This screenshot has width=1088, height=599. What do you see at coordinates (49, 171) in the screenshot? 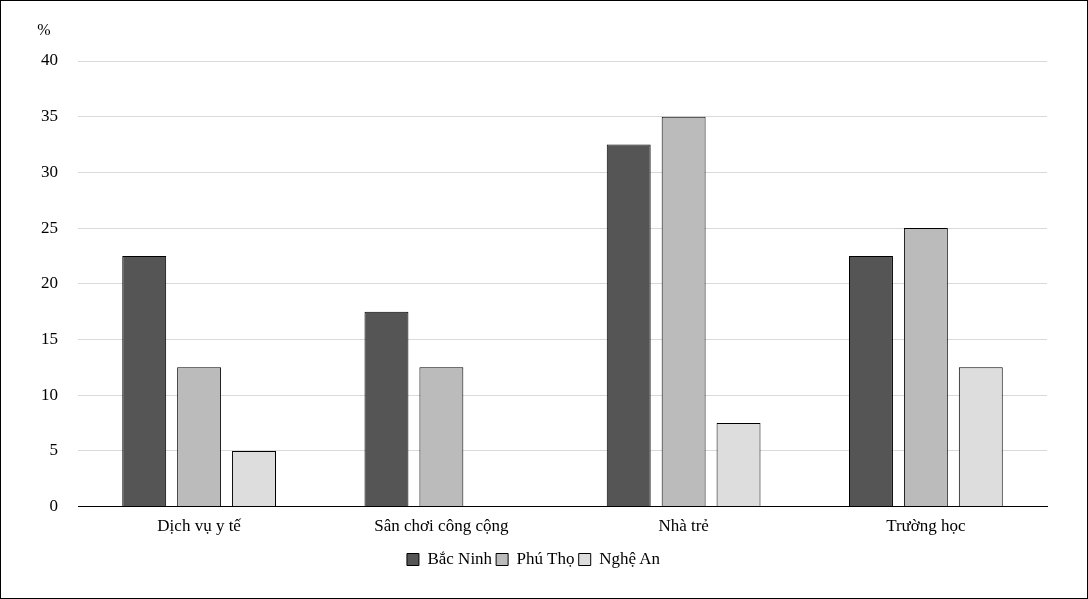
I see `y-tick-label: 30` at bounding box center [49, 171].